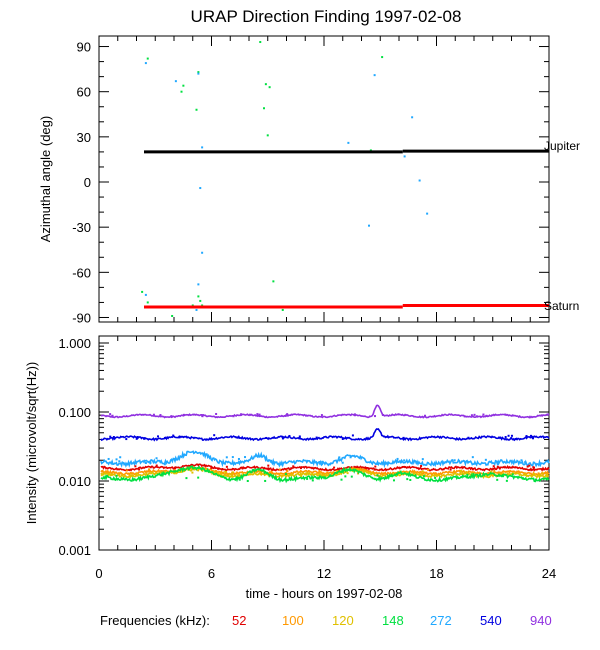  What do you see at coordinates (74, 481) in the screenshot?
I see `intensity-tick-label: 0.010` at bounding box center [74, 481].